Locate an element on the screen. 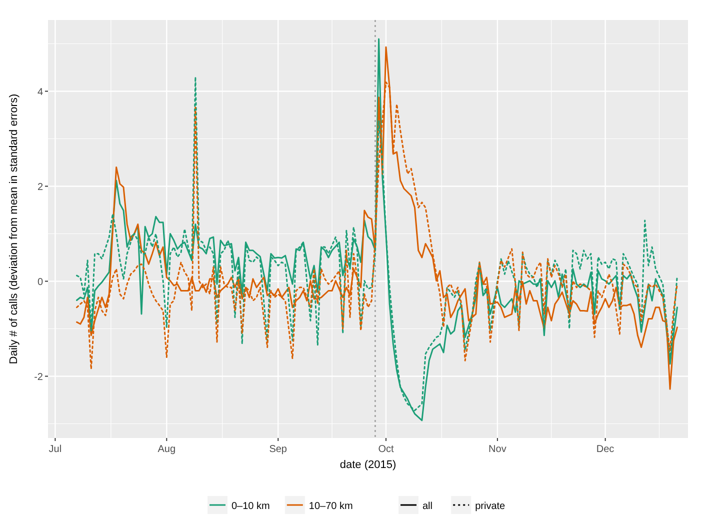 This screenshot has width=712, height=519. y-tick-label: 2 is located at coordinates (40, 187).